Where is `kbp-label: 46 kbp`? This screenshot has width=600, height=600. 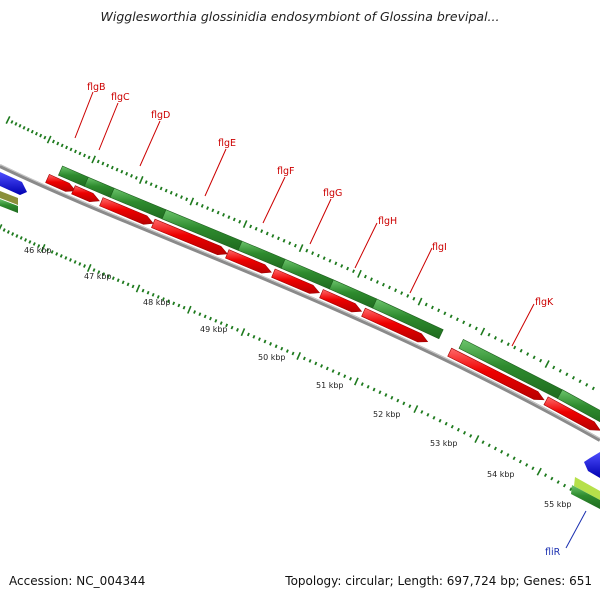
kbp-label: 46 kbp is located at coordinates (38, 250).